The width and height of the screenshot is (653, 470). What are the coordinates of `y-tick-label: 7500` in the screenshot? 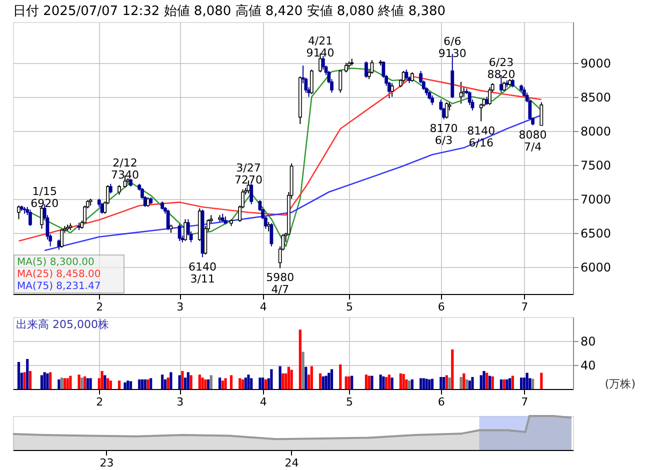 It's located at (596, 165).